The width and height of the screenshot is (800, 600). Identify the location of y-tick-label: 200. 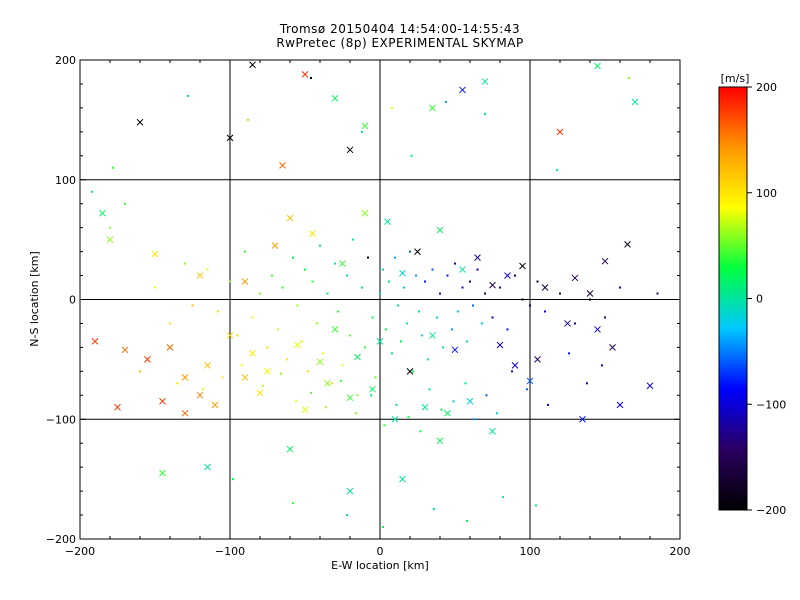
(65, 60).